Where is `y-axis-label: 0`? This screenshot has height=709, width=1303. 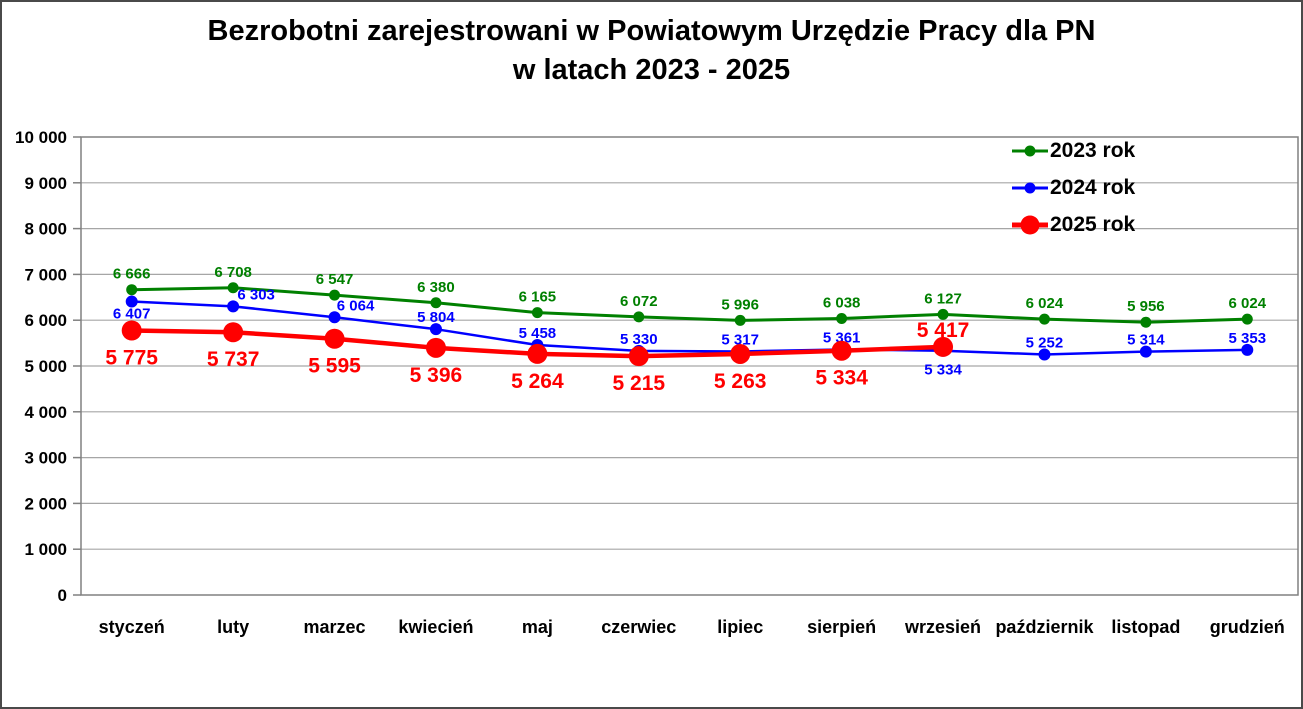 y-axis-label: 0 is located at coordinates (62, 595).